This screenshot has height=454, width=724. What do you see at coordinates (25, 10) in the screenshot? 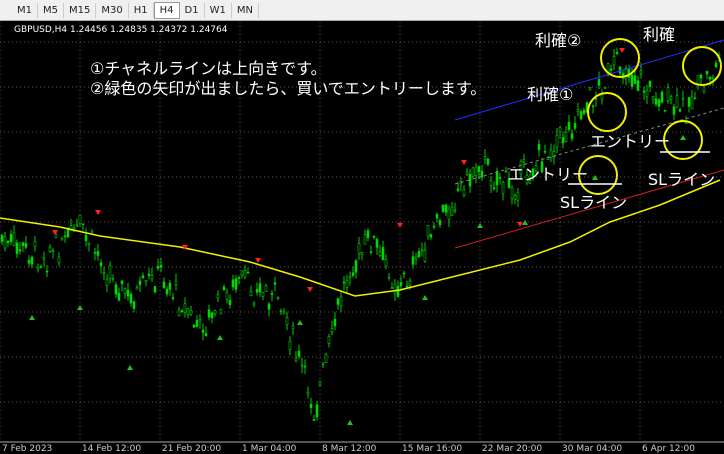
I see `timeframe-button: M1` at bounding box center [25, 10].